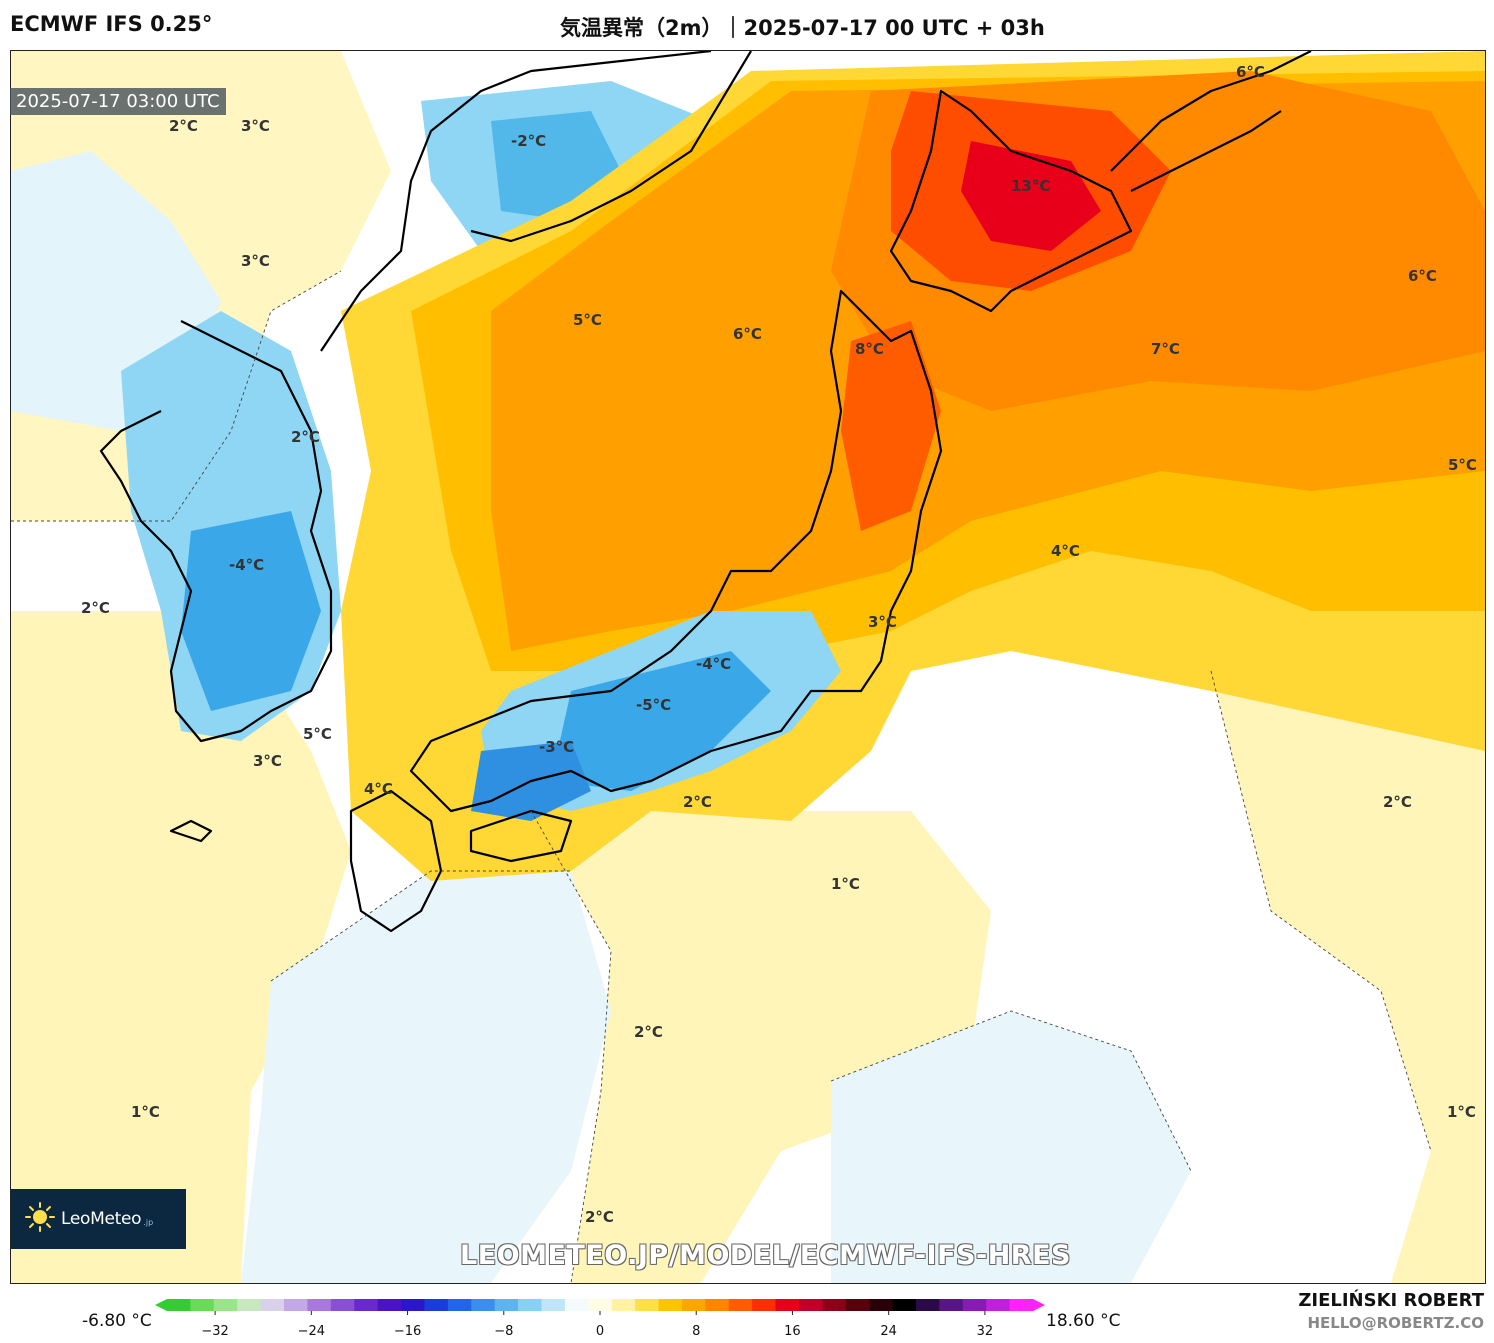 The width and height of the screenshot is (1494, 1343). I want to click on coastline-sakhalin, so click(1211, 111).